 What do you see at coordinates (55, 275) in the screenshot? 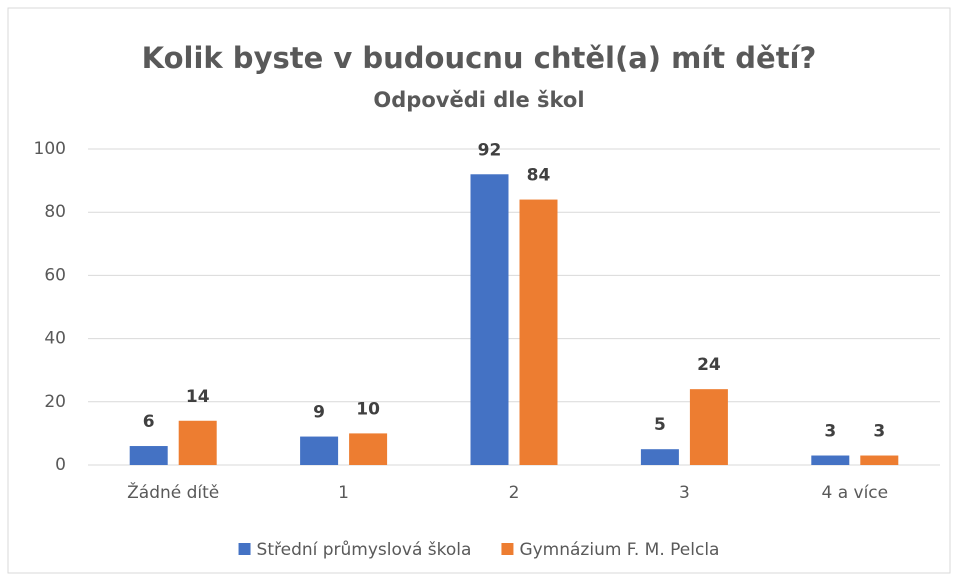
I see `y-tick-label: 60` at bounding box center [55, 275].